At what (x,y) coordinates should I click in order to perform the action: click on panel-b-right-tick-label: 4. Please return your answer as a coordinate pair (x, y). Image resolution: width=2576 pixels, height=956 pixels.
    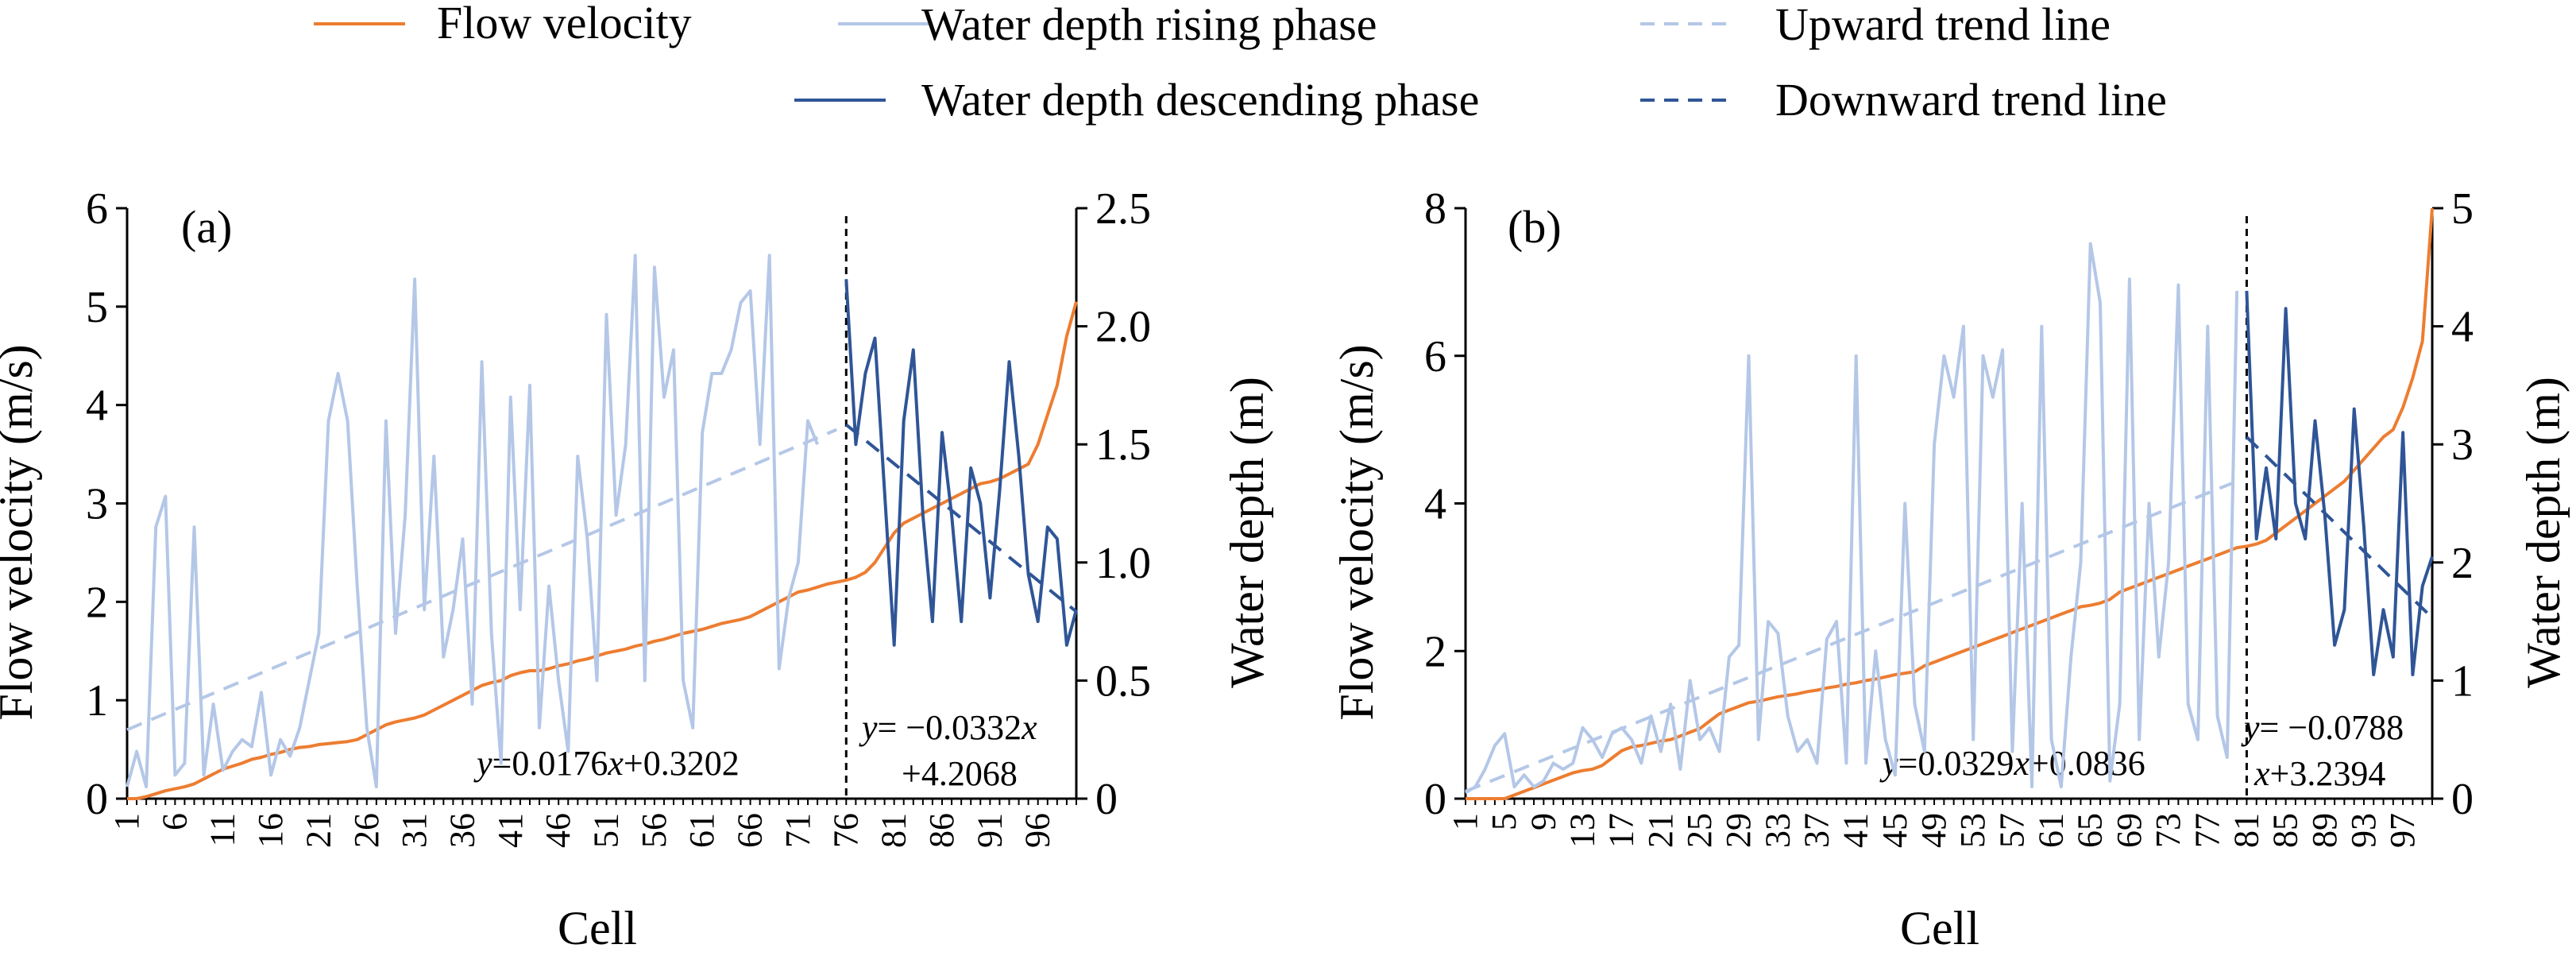
    Looking at the image, I should click on (2462, 327).